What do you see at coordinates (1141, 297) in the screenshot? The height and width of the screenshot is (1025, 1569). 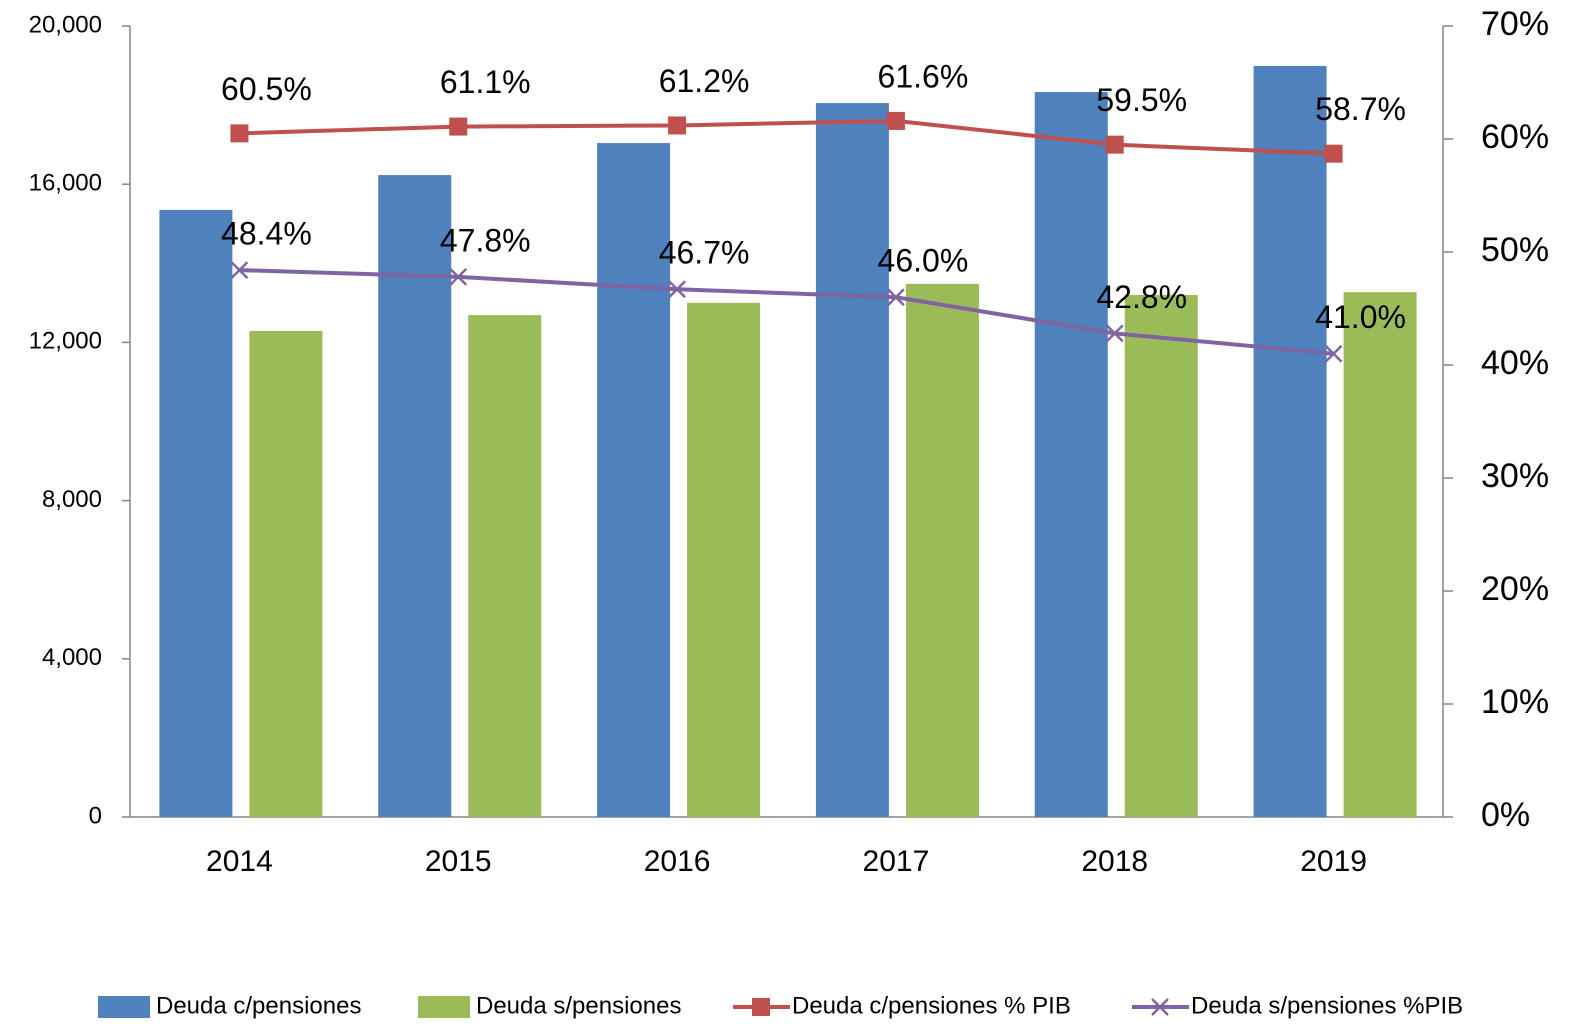 I see `data-label: 42.8%` at bounding box center [1141, 297].